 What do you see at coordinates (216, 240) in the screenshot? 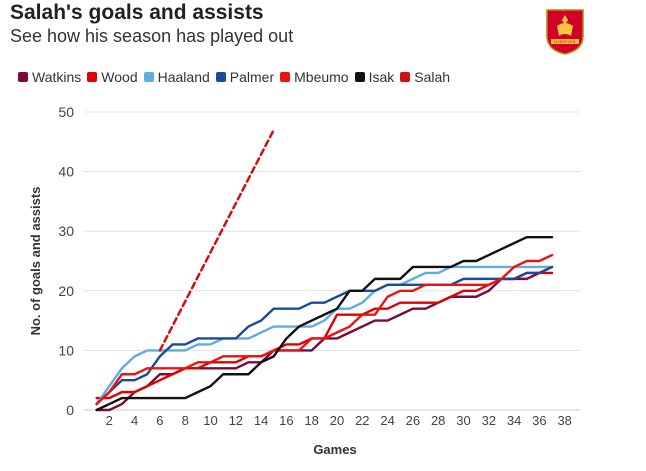
I see `series-line-salah` at bounding box center [216, 240].